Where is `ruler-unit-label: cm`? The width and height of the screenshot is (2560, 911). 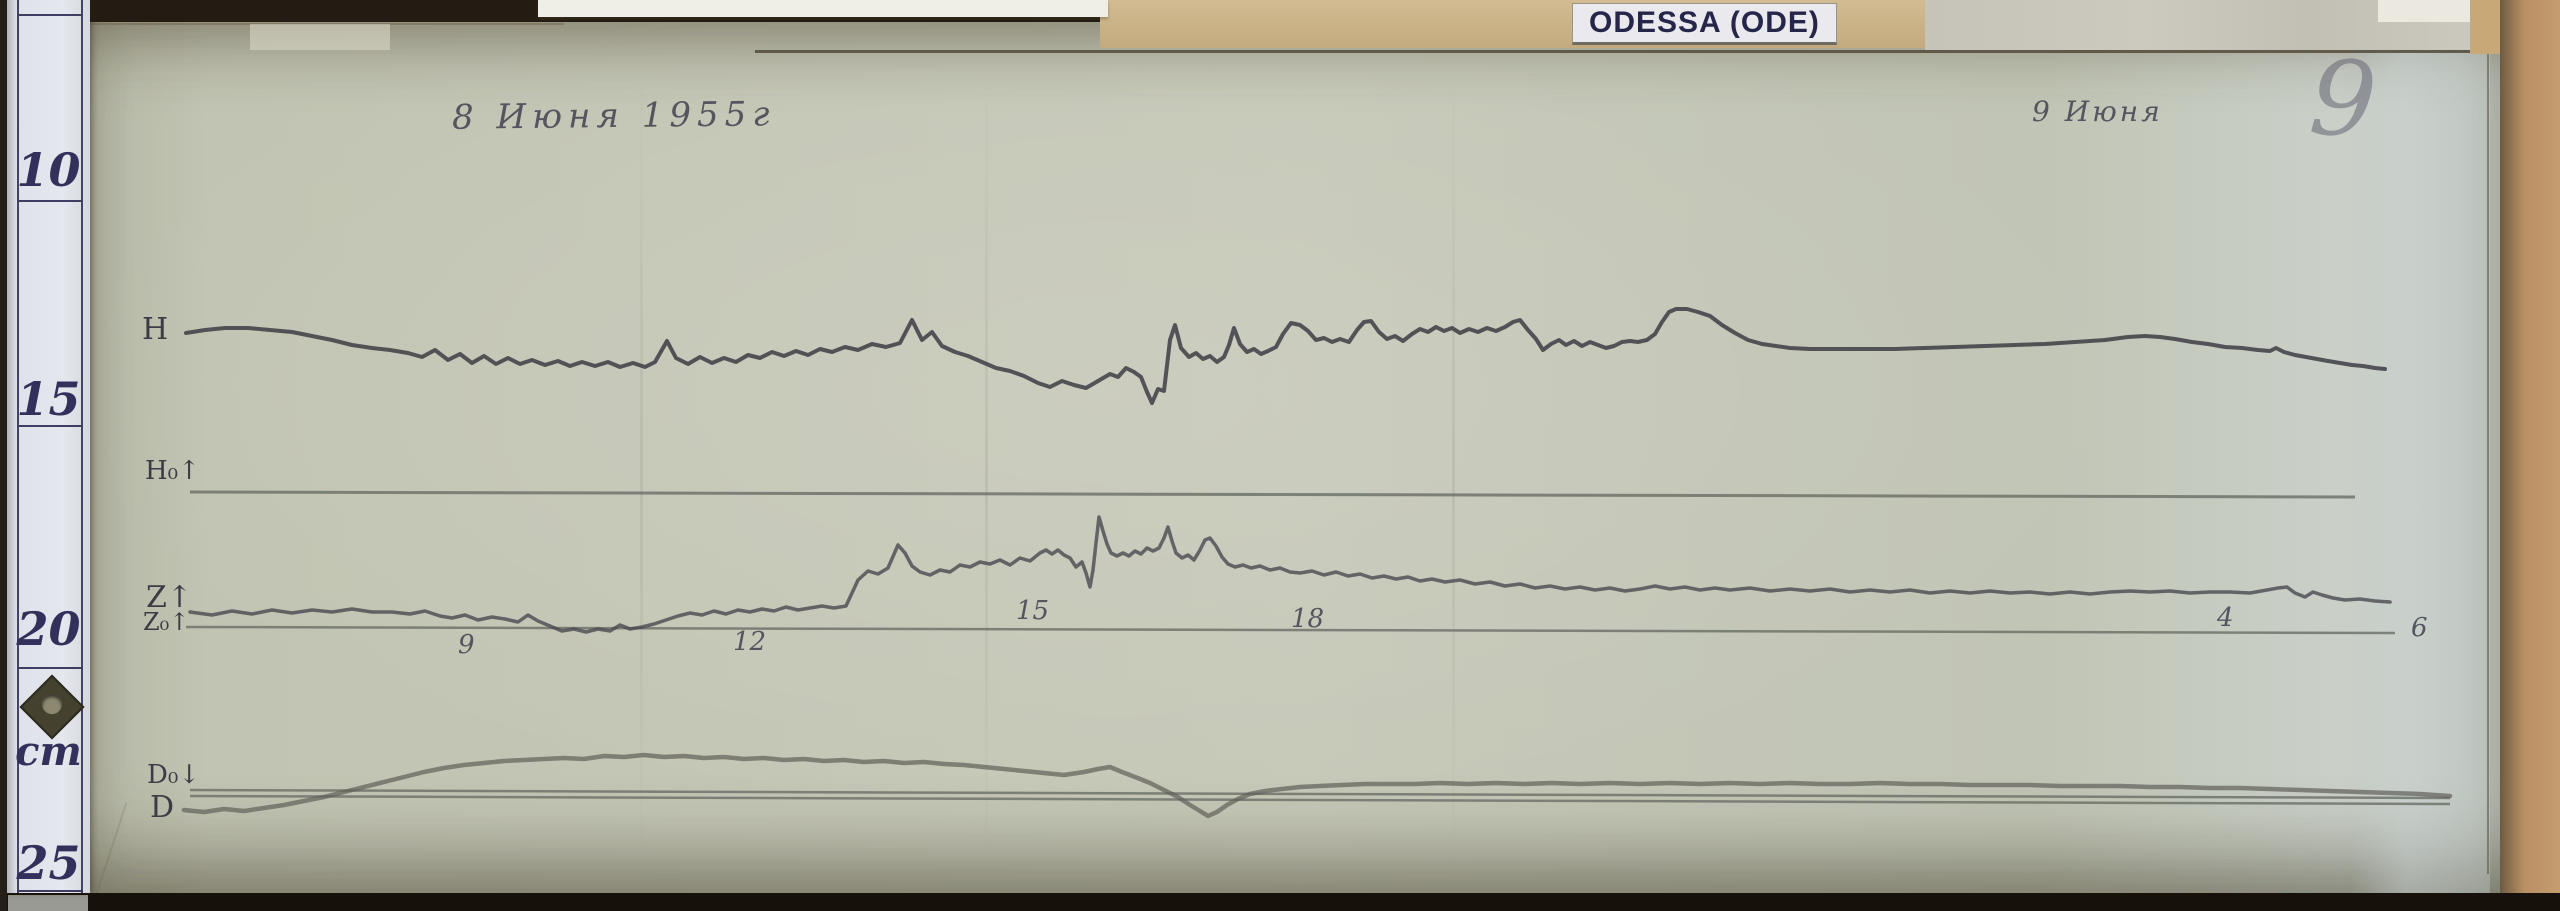
ruler-unit-label: cm is located at coordinates (48, 751).